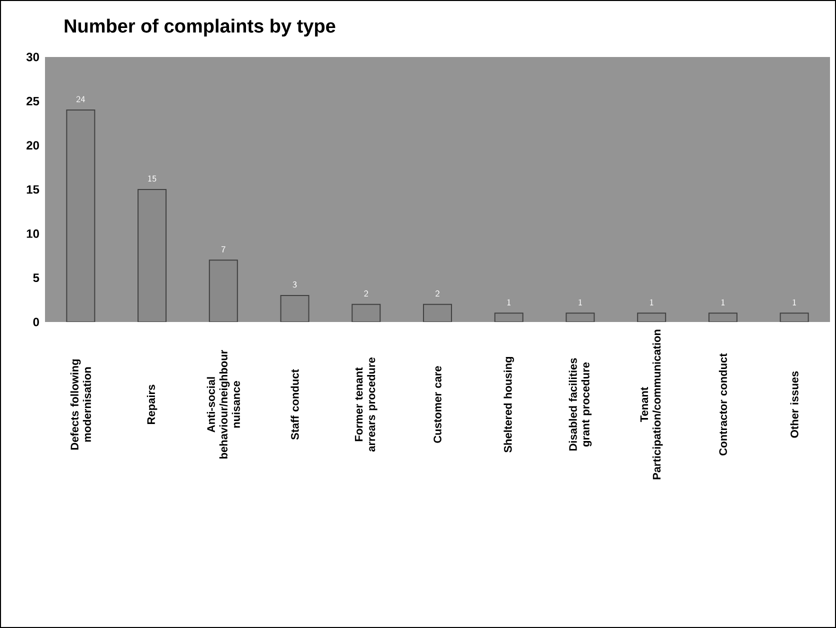 This screenshot has width=836, height=628. Describe the element at coordinates (438, 404) in the screenshot. I see `x-tick-label: Customer care` at that location.